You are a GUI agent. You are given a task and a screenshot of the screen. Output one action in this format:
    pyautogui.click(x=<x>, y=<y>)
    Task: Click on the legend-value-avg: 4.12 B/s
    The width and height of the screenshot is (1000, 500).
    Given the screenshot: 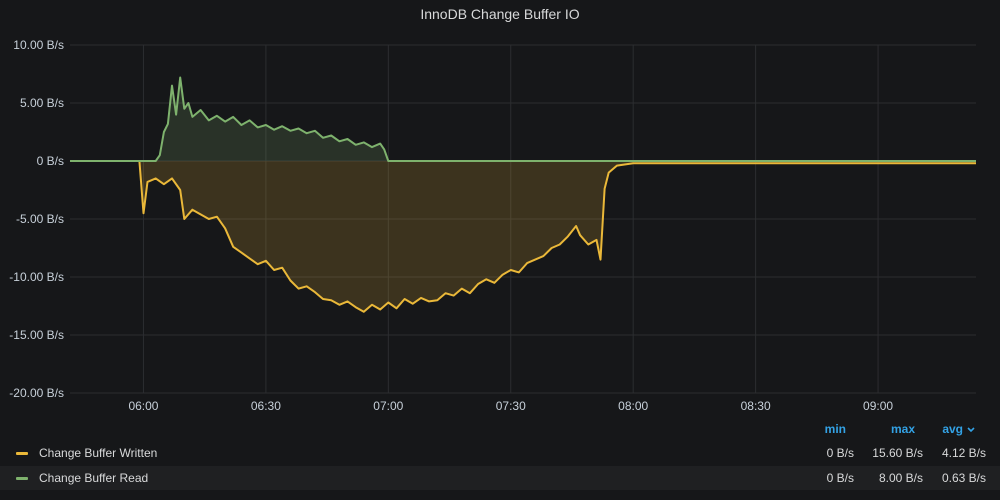 What is the action you would take?
    pyautogui.click(x=963, y=453)
    